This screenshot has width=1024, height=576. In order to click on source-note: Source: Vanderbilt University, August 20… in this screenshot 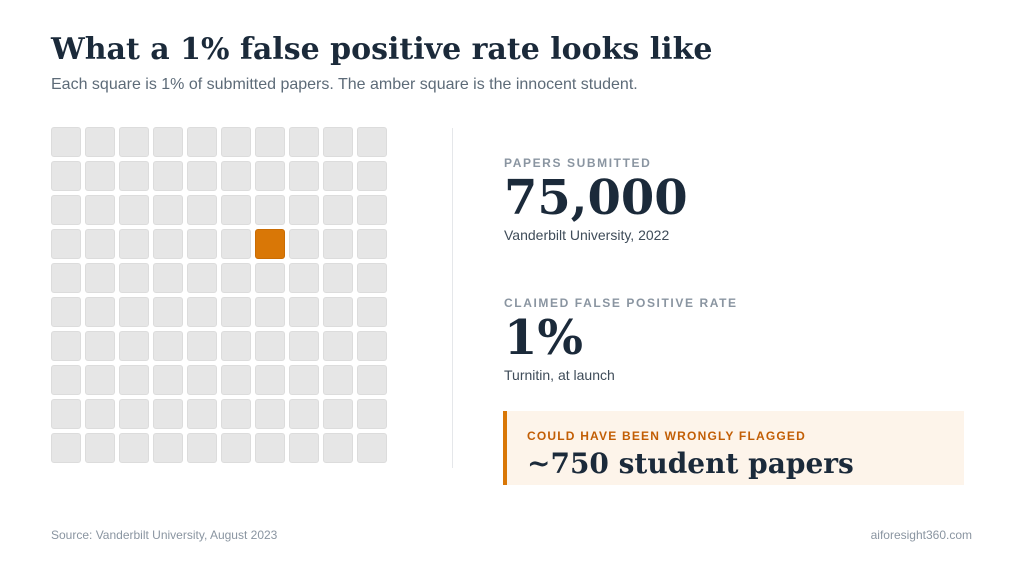, I will do `click(164, 535)`.